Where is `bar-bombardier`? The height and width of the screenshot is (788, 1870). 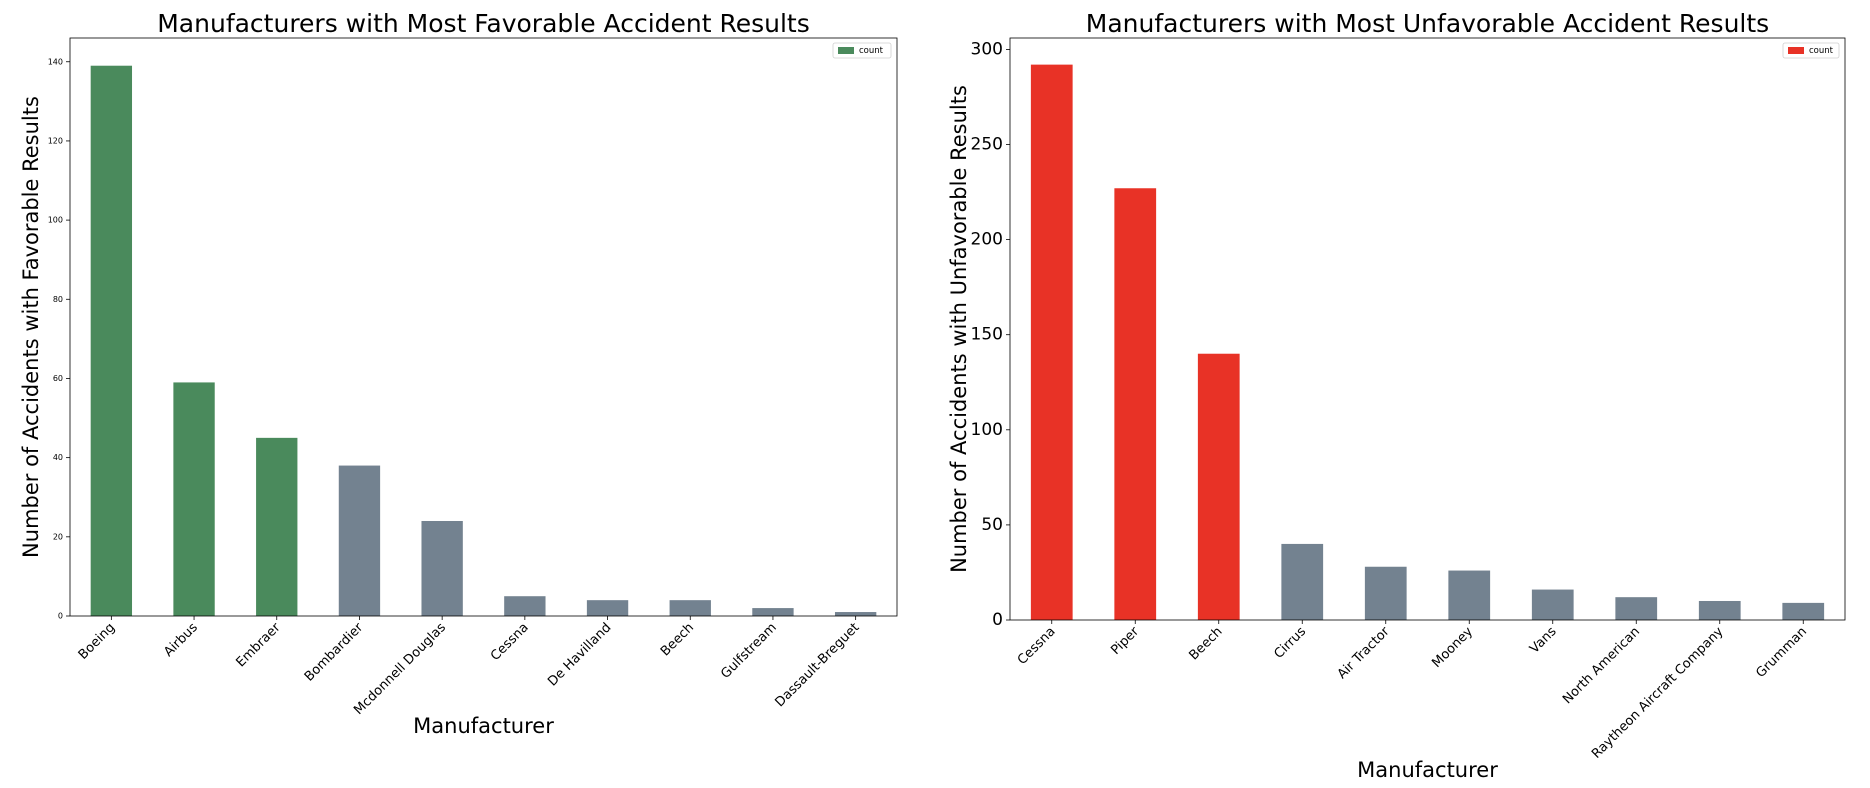 bar-bombardier is located at coordinates (359, 540).